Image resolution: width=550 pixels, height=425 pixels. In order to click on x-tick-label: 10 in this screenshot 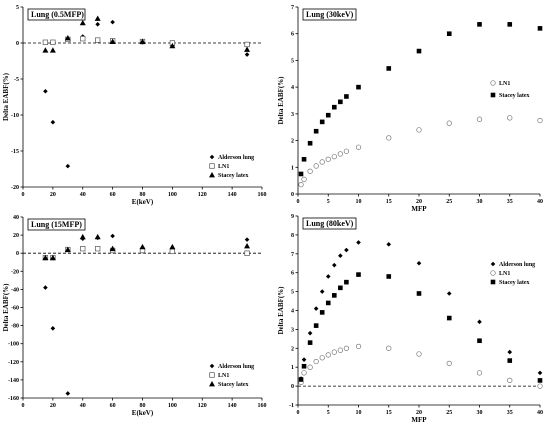, I will do `click(359, 413)`.